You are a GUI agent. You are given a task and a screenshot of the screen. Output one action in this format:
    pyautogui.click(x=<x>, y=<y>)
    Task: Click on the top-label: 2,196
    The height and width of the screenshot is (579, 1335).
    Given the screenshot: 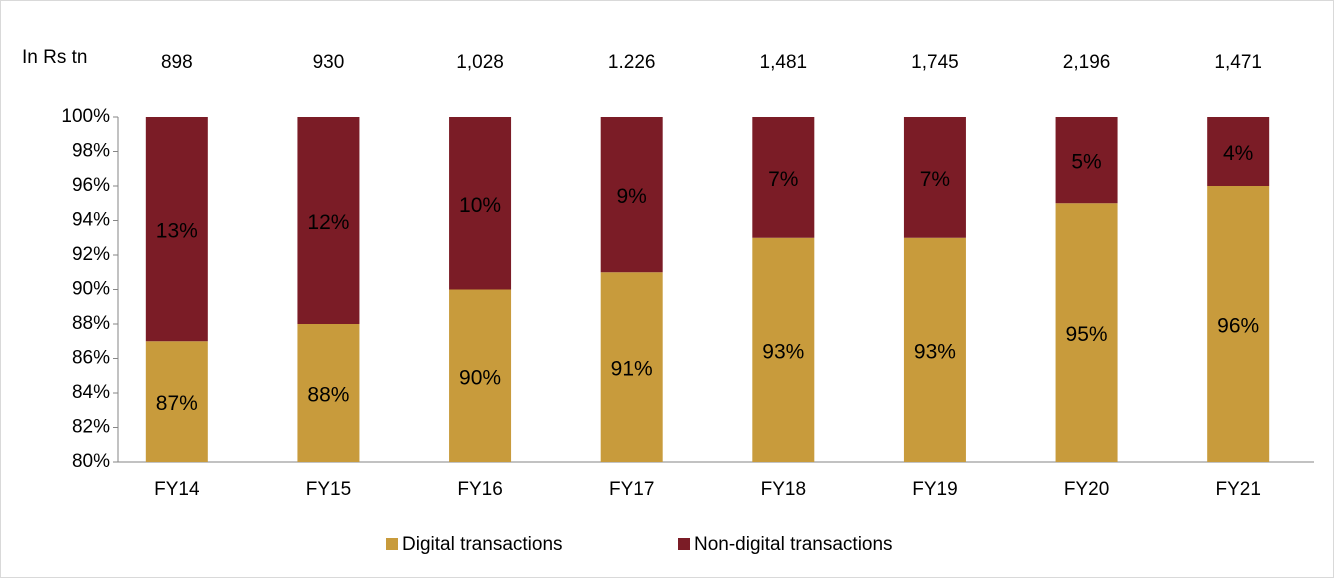 What is the action you would take?
    pyautogui.click(x=1087, y=62)
    